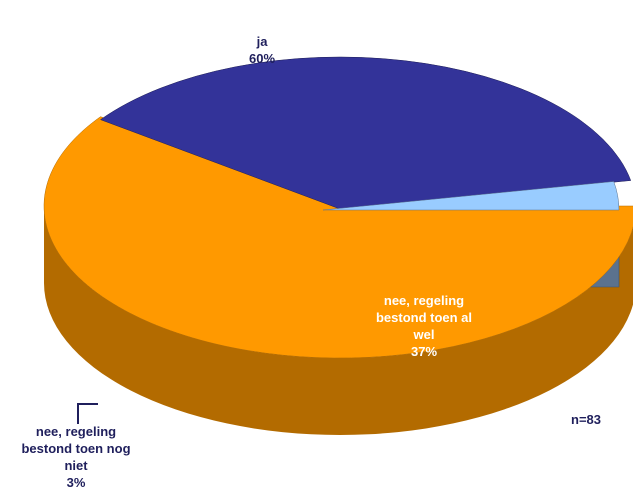  I want to click on slice-label-line: 3%, so click(76, 482).